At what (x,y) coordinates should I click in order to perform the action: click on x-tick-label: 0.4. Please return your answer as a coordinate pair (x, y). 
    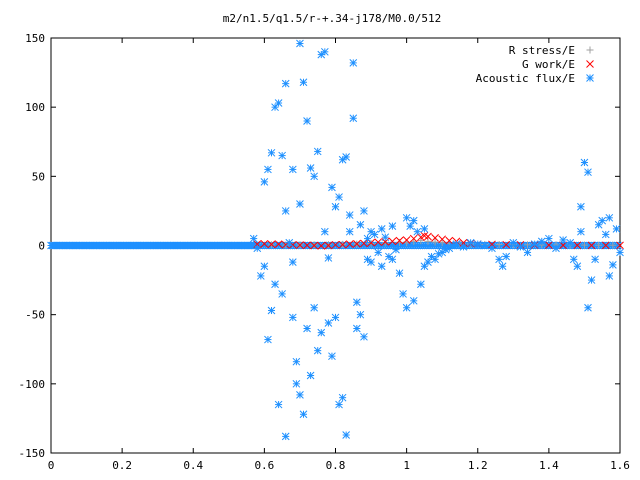
    Looking at the image, I should click on (193, 465).